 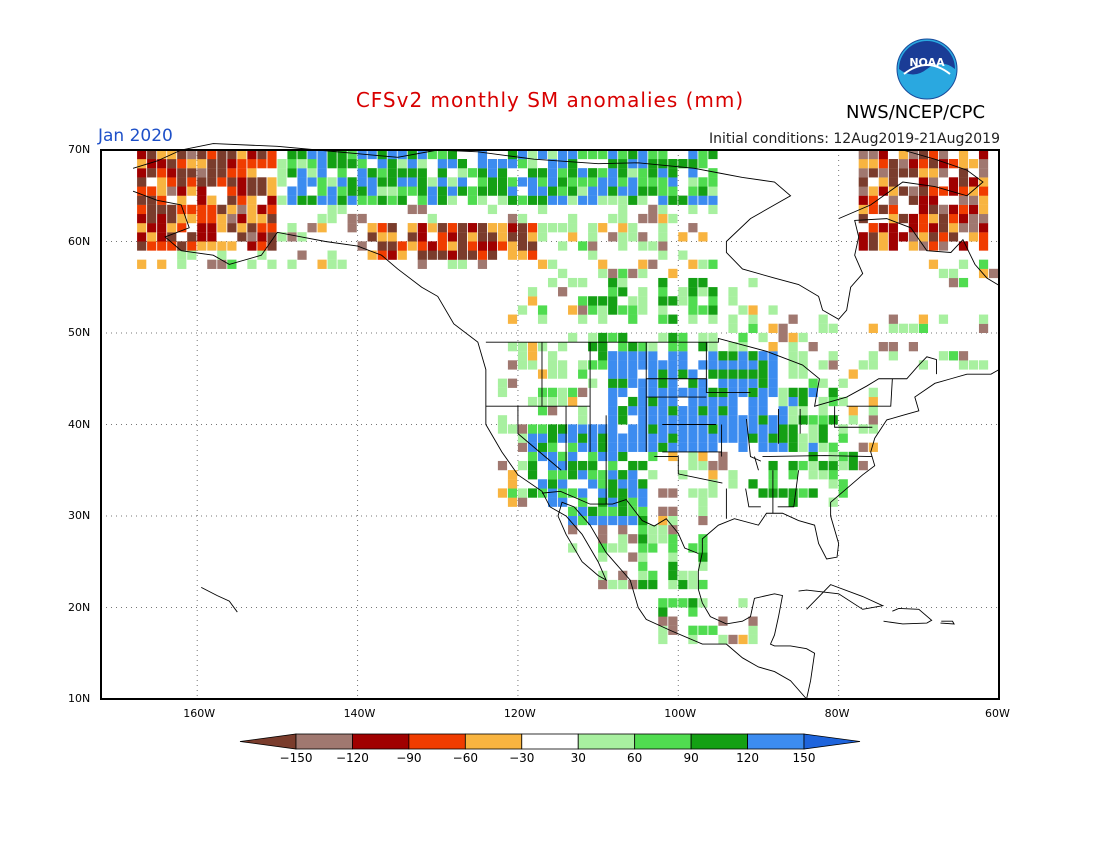 I want to click on latitude-label: 50N, so click(x=79, y=332).